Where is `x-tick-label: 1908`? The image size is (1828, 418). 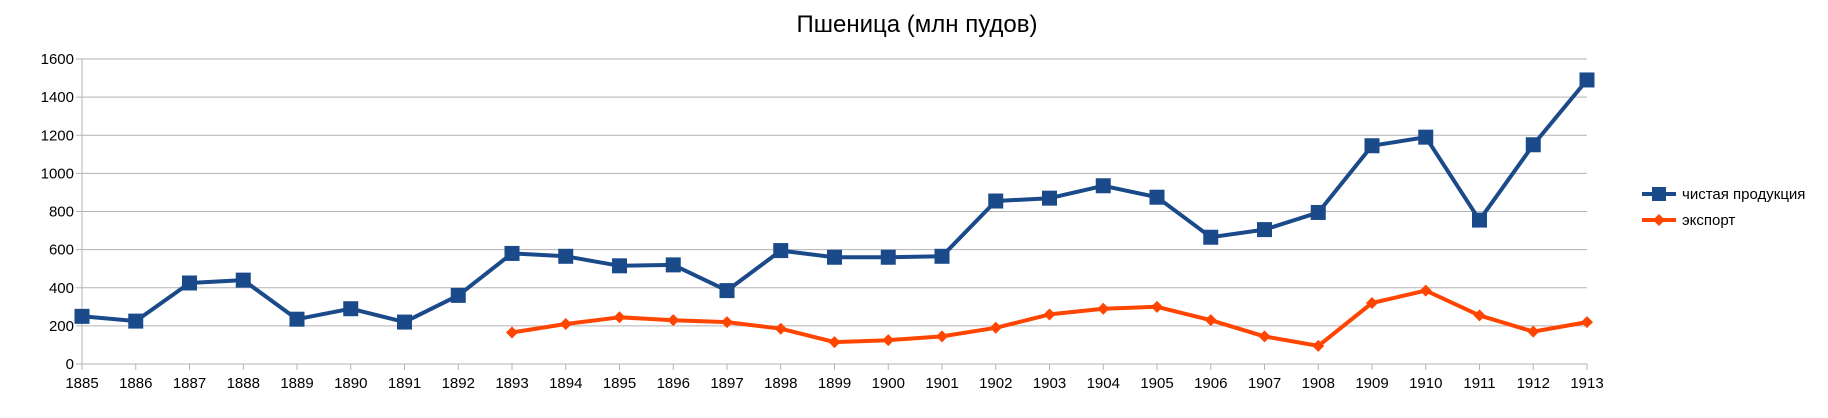
x-tick-label: 1908 is located at coordinates (1318, 383).